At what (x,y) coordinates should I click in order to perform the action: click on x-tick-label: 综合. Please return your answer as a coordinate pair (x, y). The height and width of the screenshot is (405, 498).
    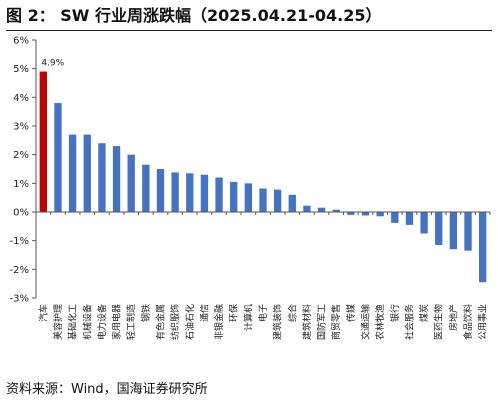
    Looking at the image, I should click on (292, 313).